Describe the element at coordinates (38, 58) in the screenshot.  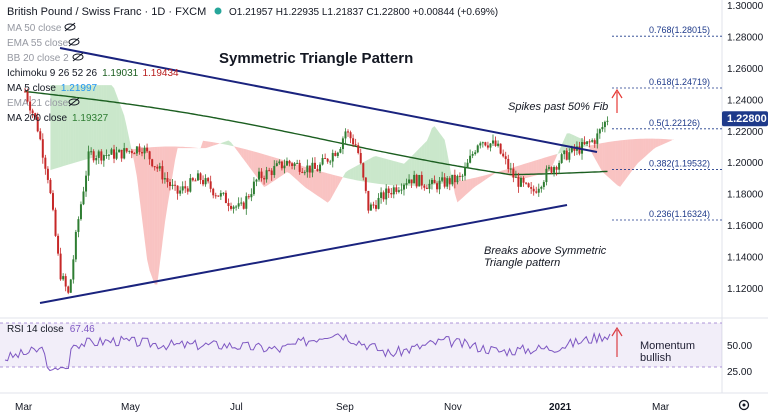
I see `indicator-label: BB 20 close 2` at that location.